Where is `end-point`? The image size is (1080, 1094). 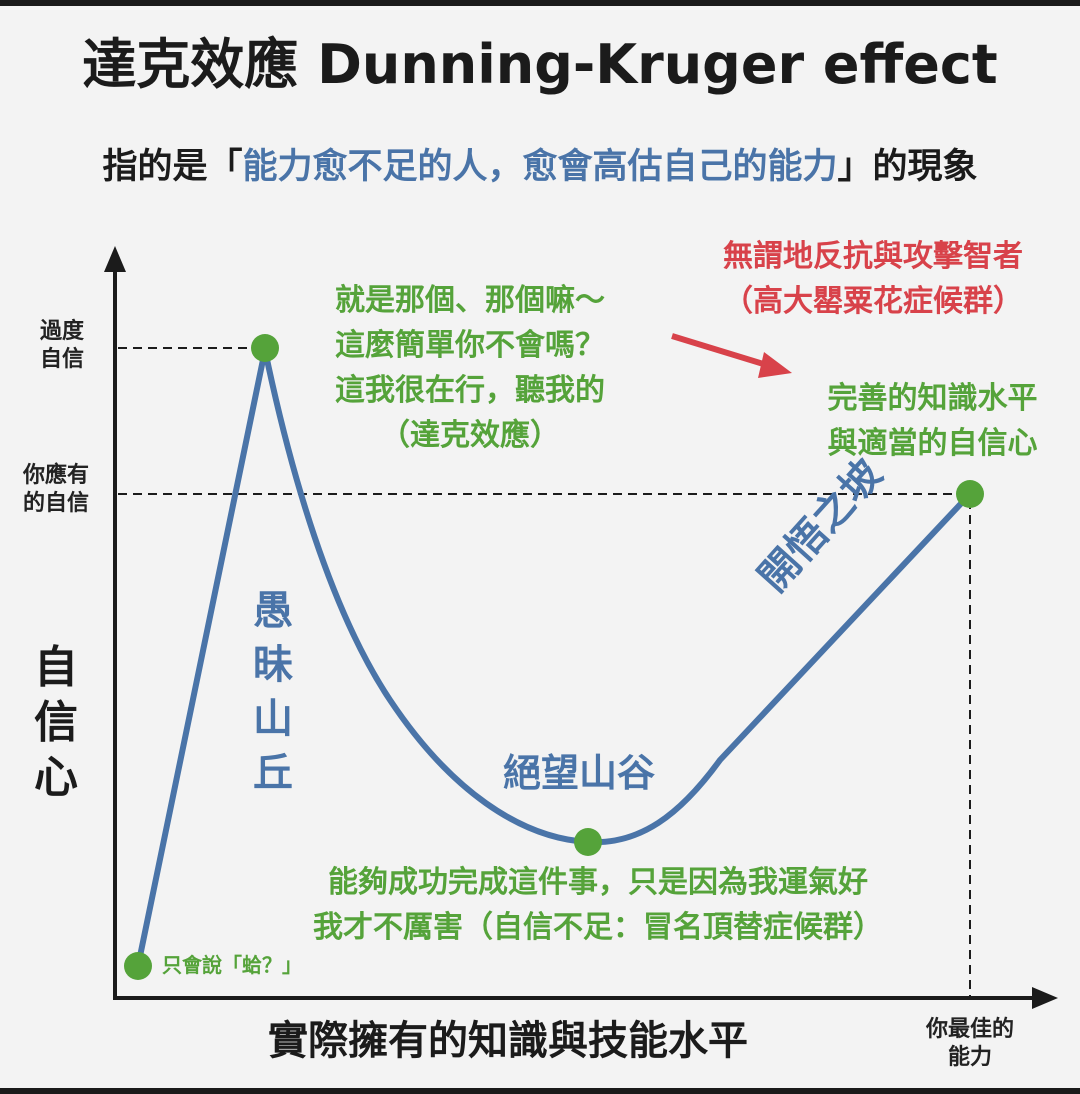 end-point is located at coordinates (970, 494).